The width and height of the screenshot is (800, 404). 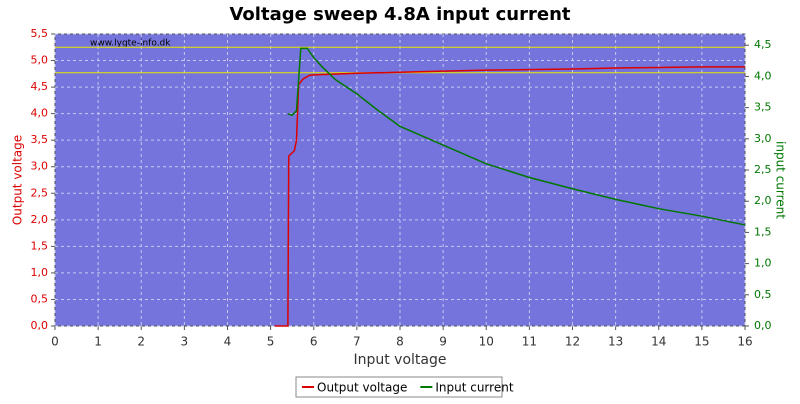 What do you see at coordinates (615, 342) in the screenshot?
I see `x-tick-label: 13` at bounding box center [615, 342].